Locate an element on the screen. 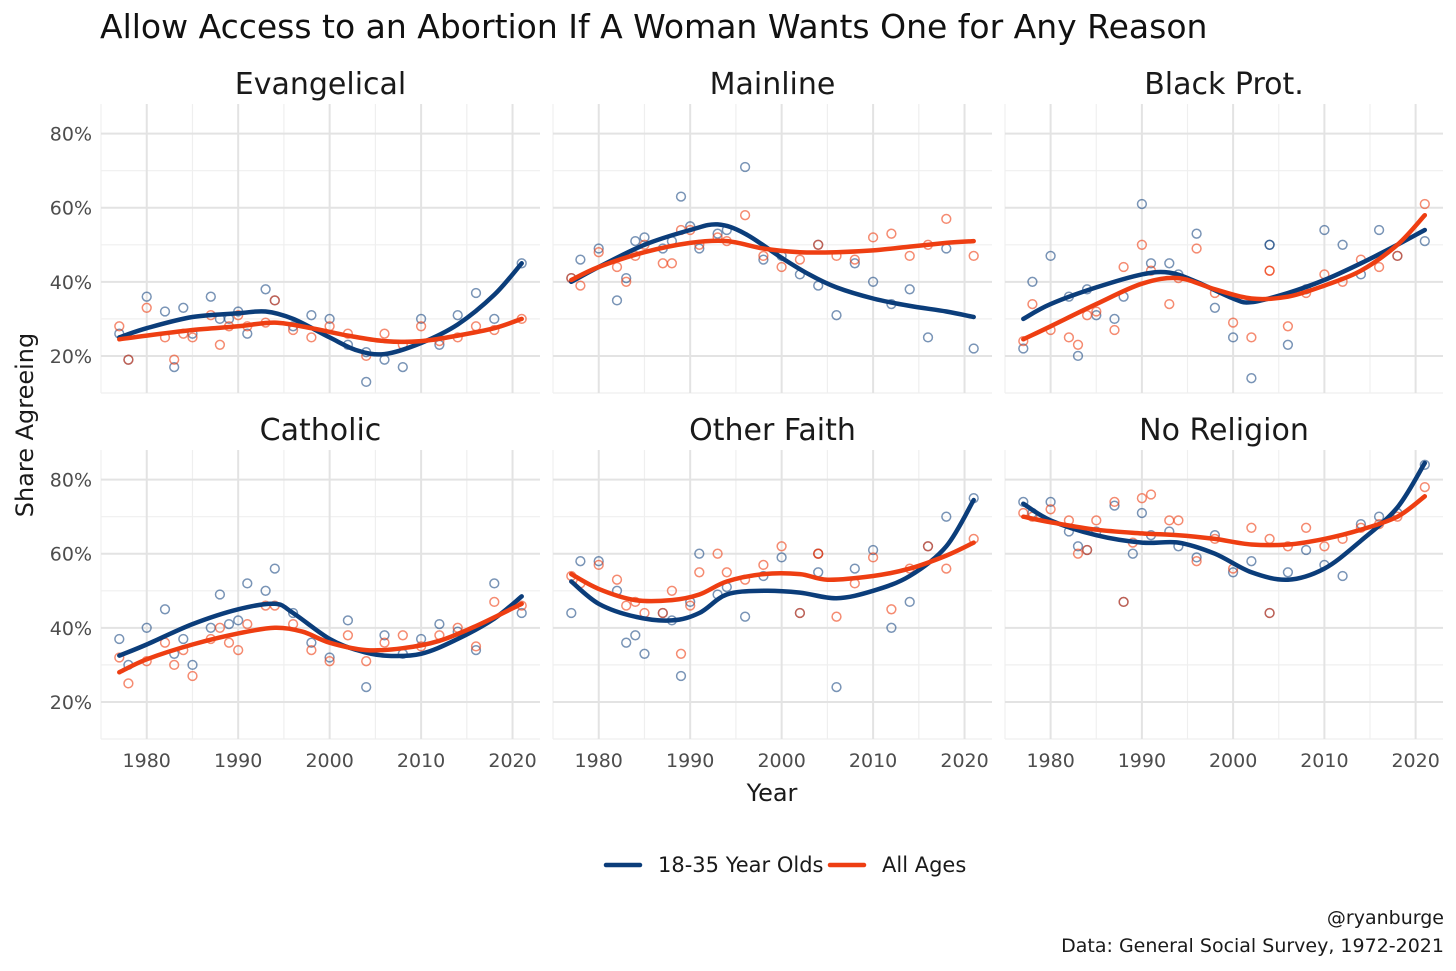  legend-label-all: All Ages is located at coordinates (924, 865).